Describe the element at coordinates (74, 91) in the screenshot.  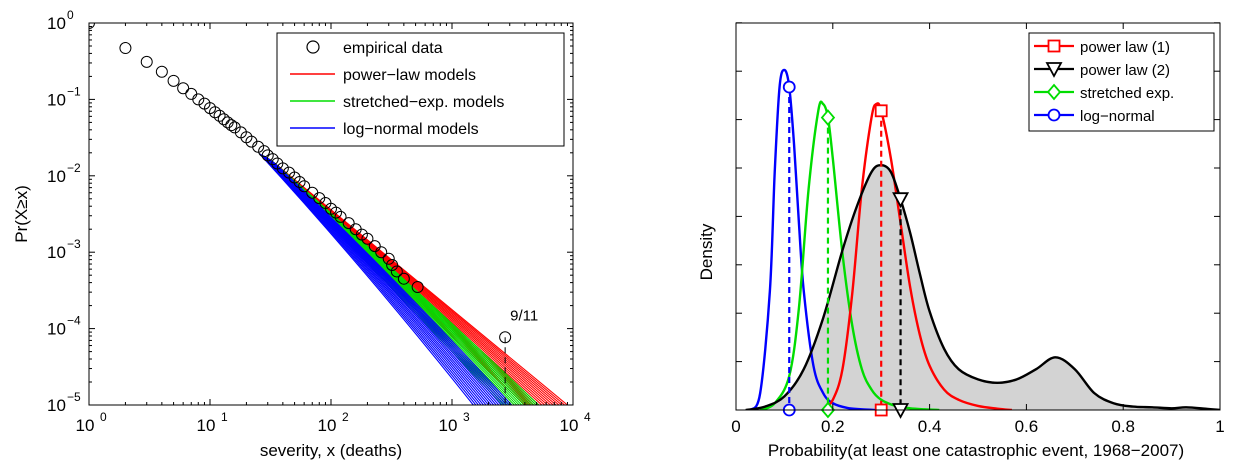
I see `left-y-tick-exponent: −1` at that location.